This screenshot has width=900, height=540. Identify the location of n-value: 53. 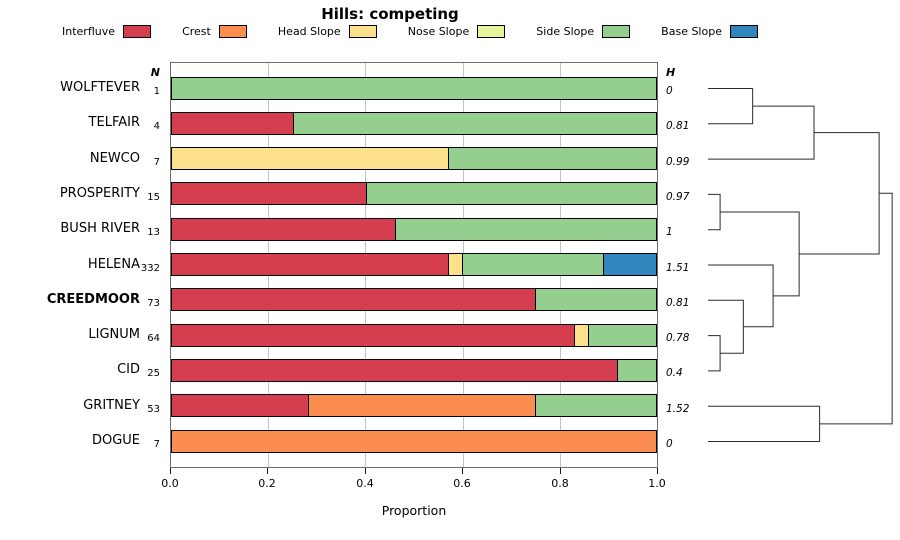
(153, 409).